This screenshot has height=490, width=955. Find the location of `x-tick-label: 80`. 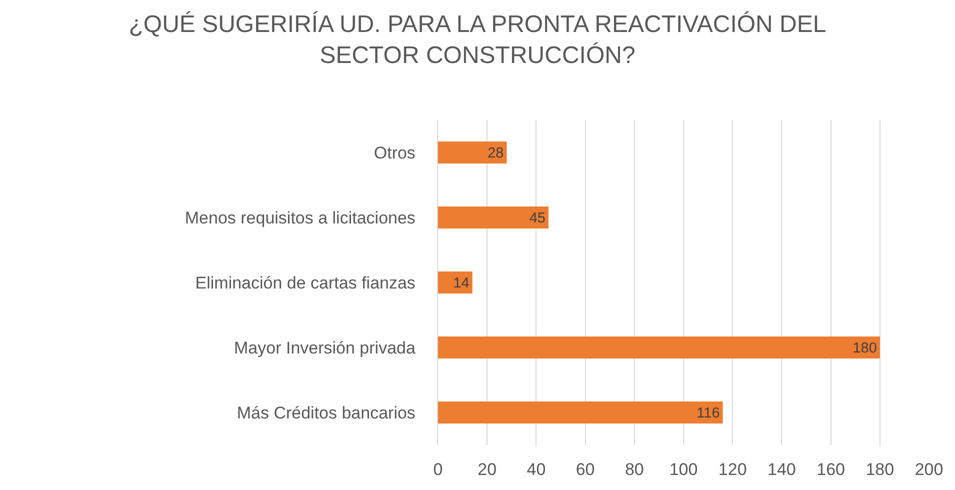

x-tick-label: 80 is located at coordinates (634, 469).